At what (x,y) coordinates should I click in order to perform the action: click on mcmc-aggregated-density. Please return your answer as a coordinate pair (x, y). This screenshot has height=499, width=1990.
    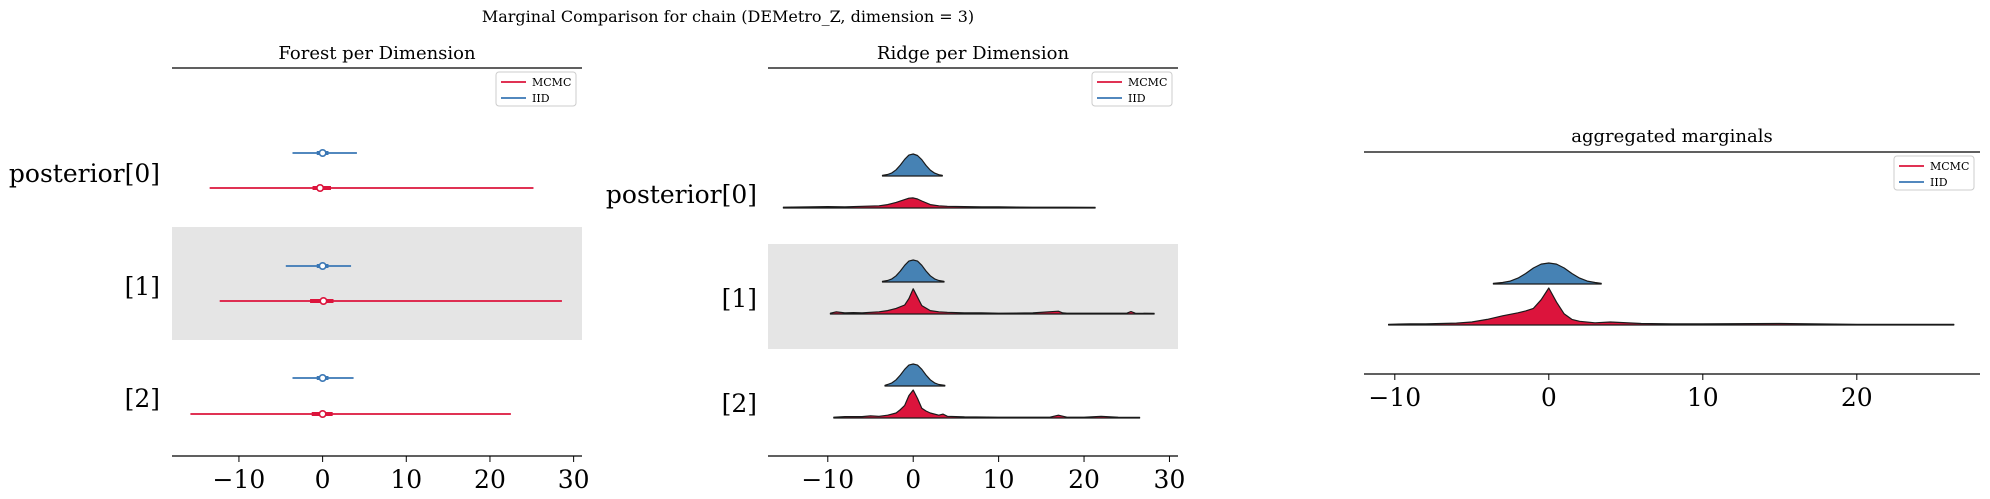
    Looking at the image, I should click on (1671, 306).